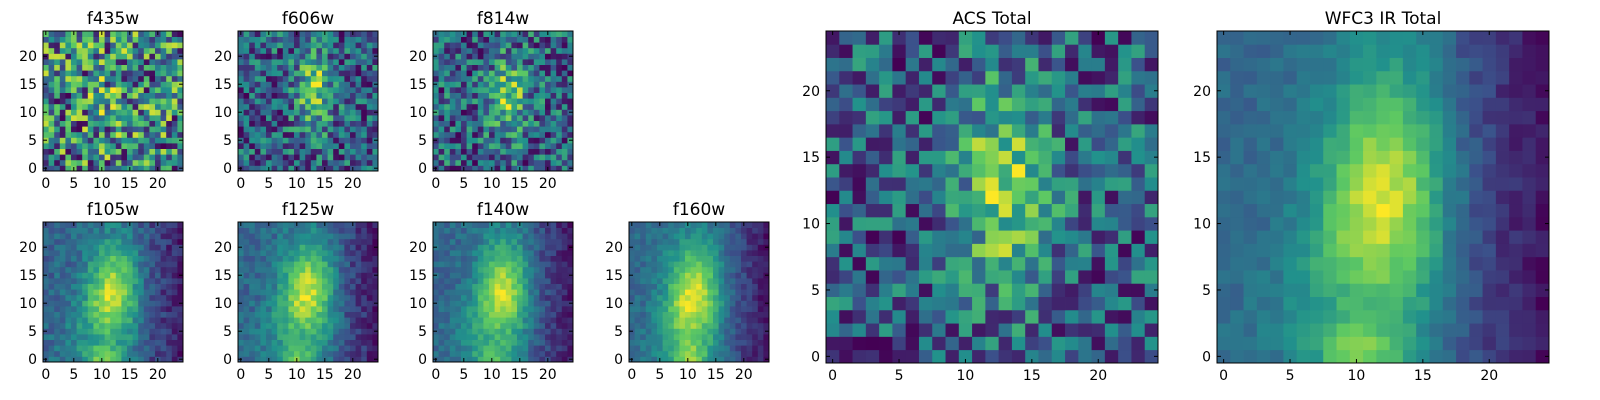 This screenshot has width=1600, height=400. I want to click on y-tick-label: 5, so click(32, 141).